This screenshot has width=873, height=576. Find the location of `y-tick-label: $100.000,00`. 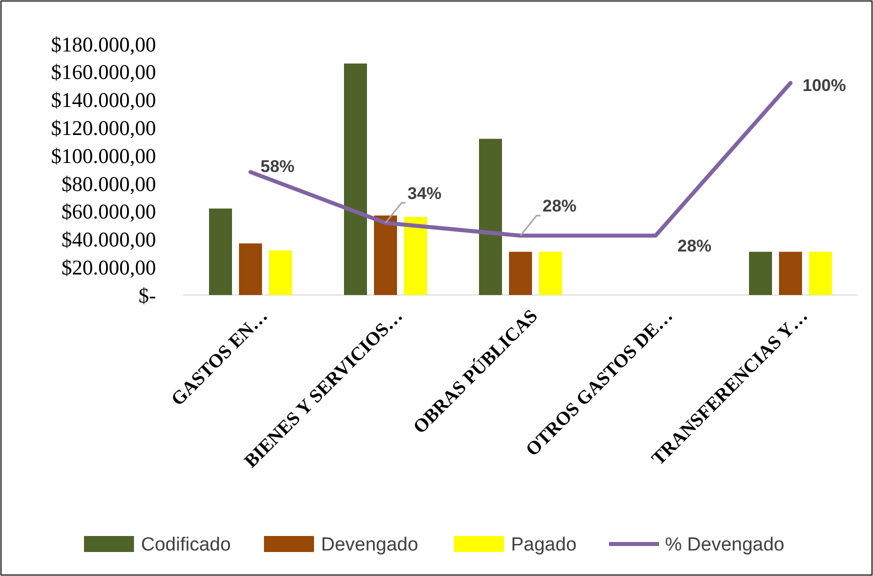

y-tick-label: $100.000,00 is located at coordinates (103, 156).